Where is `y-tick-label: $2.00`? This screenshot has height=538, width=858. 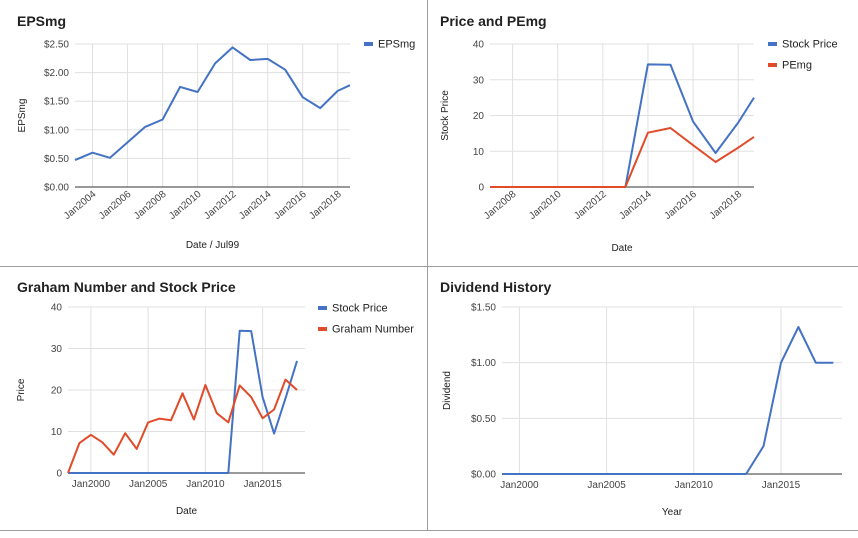 y-tick-label: $2.00 is located at coordinates (56, 73).